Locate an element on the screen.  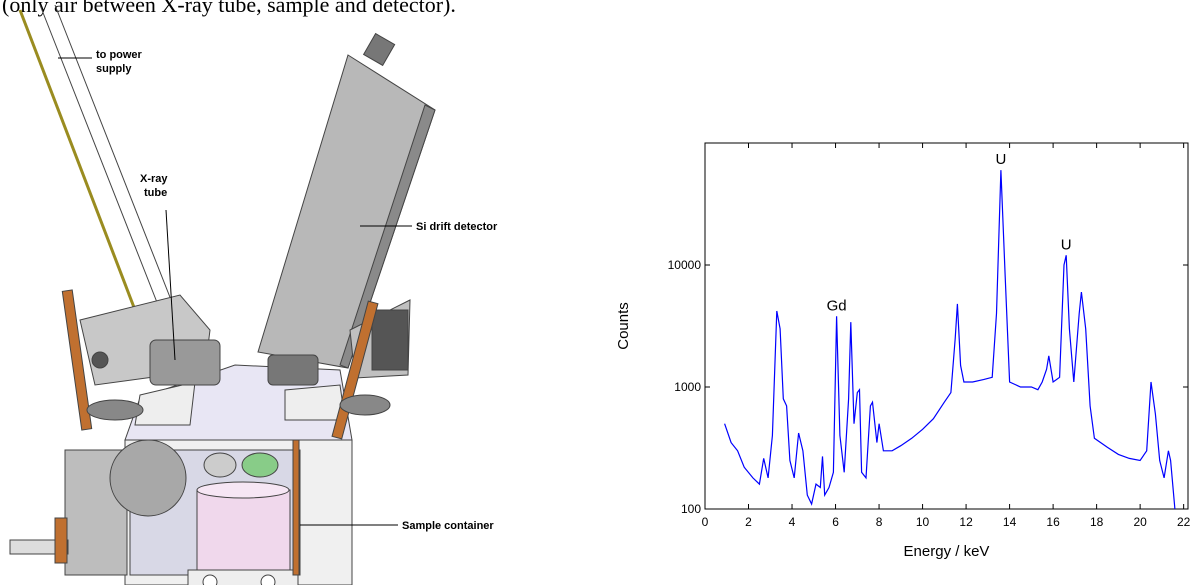
x-tick-label: 4 is located at coordinates (792, 522).